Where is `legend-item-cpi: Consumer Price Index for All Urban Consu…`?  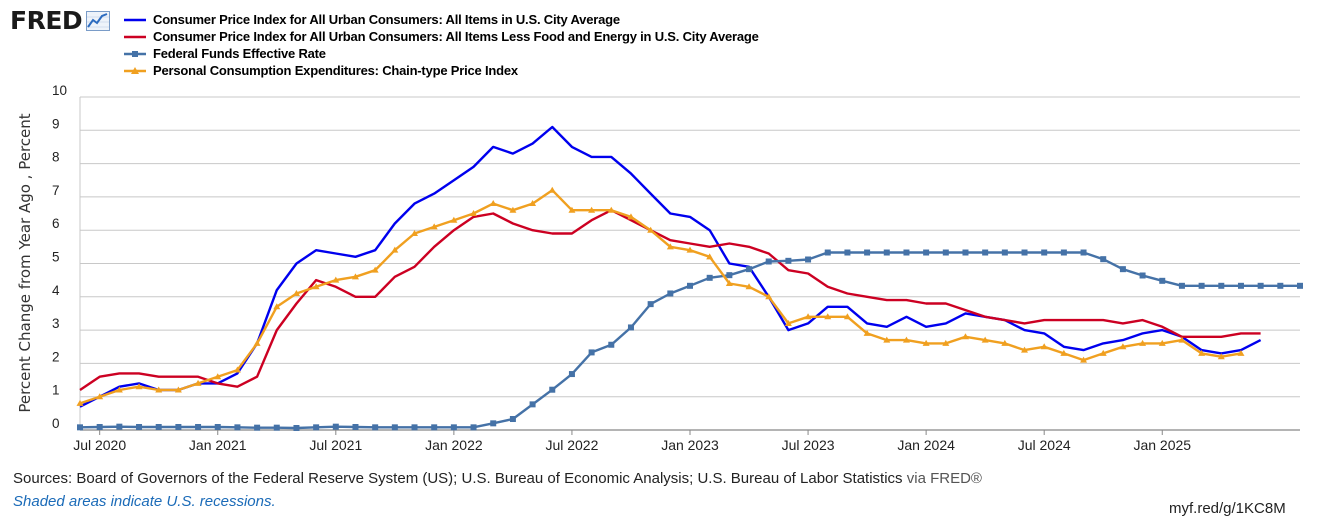
legend-item-cpi: Consumer Price Index for All Urban Consu… is located at coordinates (441, 19).